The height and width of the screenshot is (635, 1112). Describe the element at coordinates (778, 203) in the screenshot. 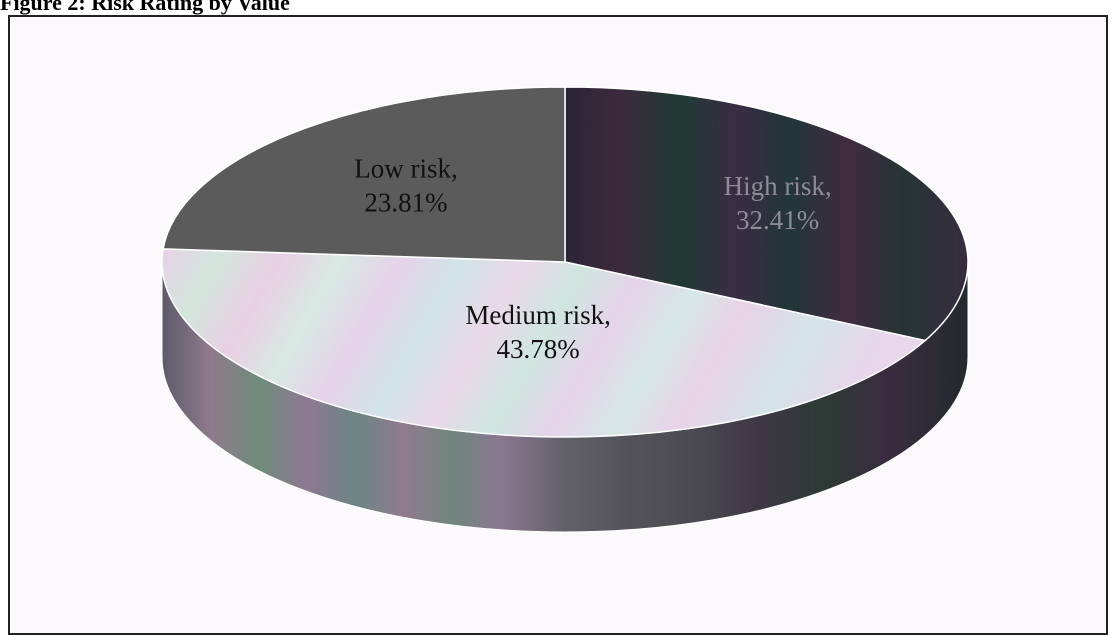

I see `slice-label-high-risk: High risk, 32.41%` at that location.